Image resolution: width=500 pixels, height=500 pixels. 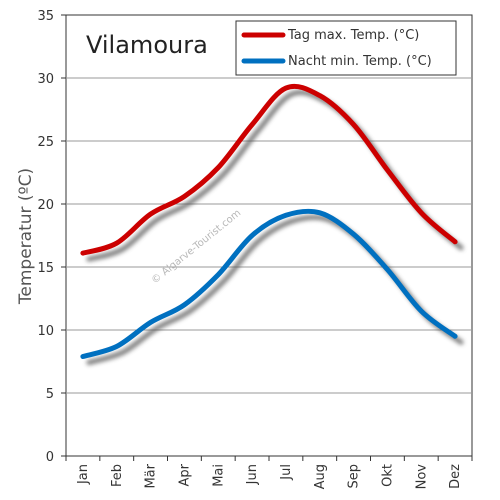 What do you see at coordinates (387, 475) in the screenshot?
I see `x-tick-label: Okt` at bounding box center [387, 475].